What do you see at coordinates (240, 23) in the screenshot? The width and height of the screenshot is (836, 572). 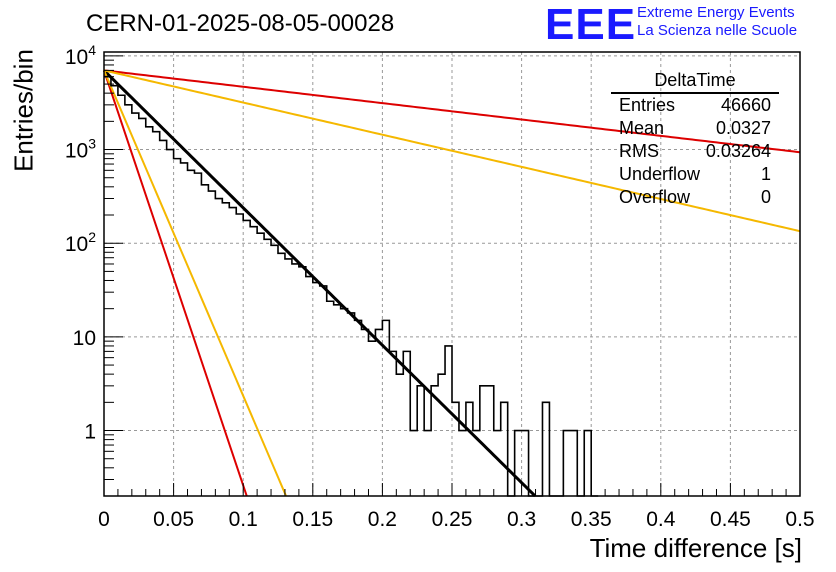 I see `plot-title: CERN-01-2025-08-05-00028` at bounding box center [240, 23].